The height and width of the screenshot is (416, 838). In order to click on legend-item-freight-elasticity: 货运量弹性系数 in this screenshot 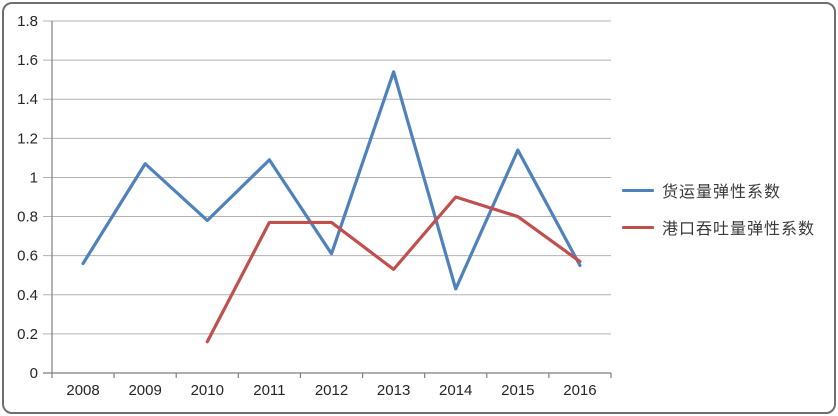, I will do `click(718, 190)`.